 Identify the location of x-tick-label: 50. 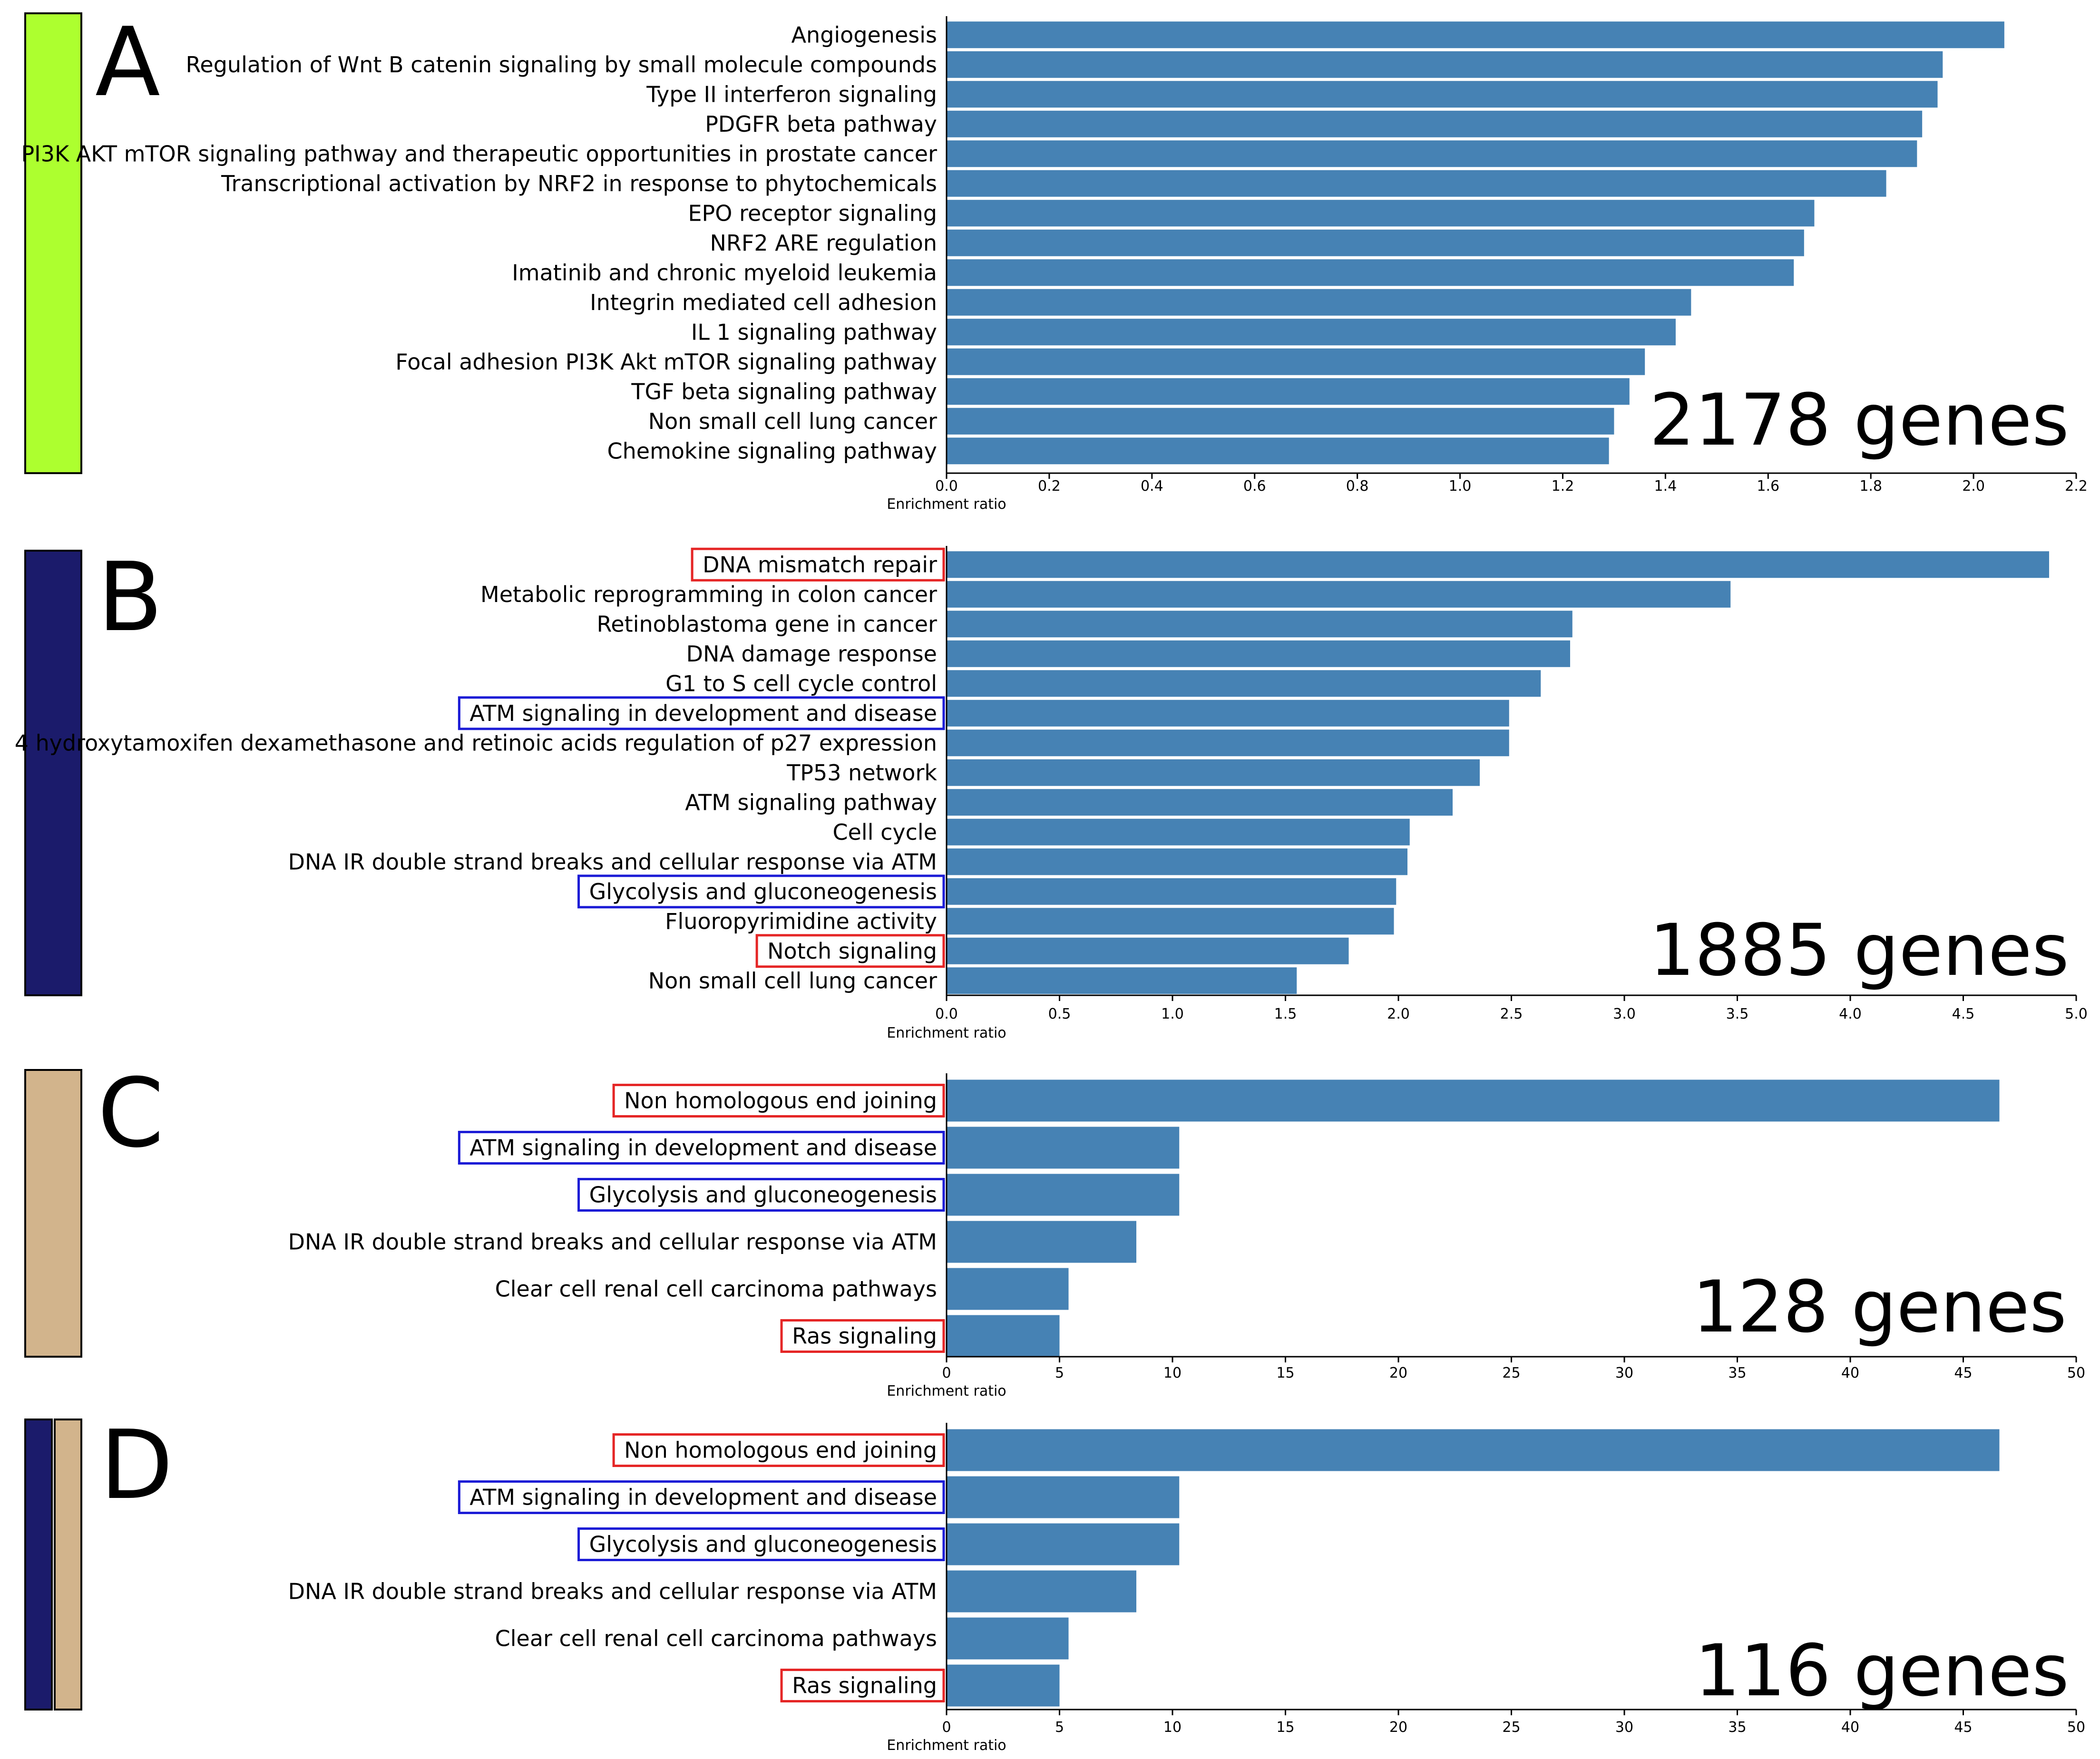
(2076, 1727).